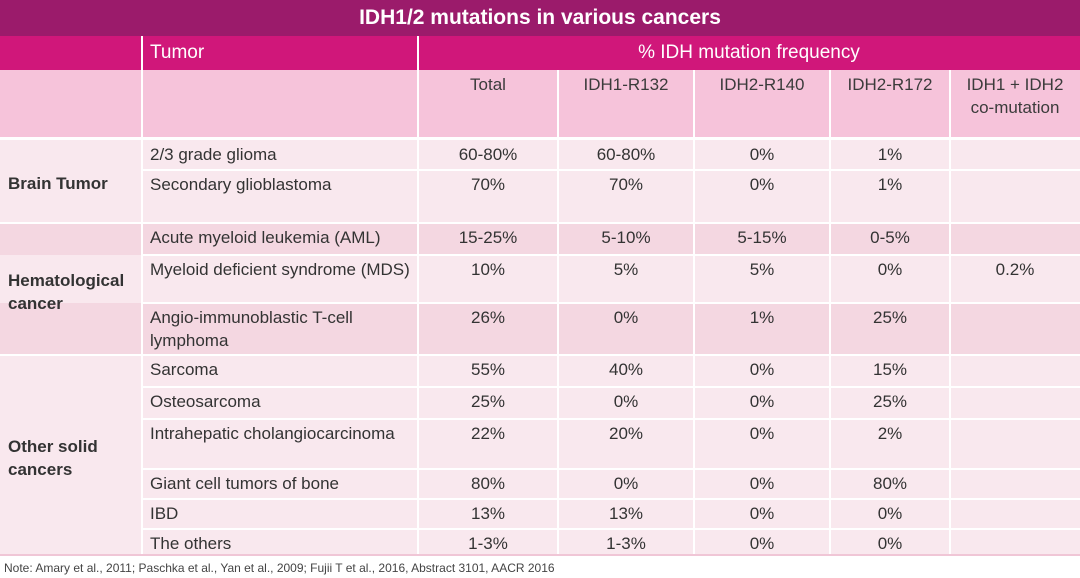 The height and width of the screenshot is (578, 1080). I want to click on value-cell-r132: 1-3%, so click(626, 543).